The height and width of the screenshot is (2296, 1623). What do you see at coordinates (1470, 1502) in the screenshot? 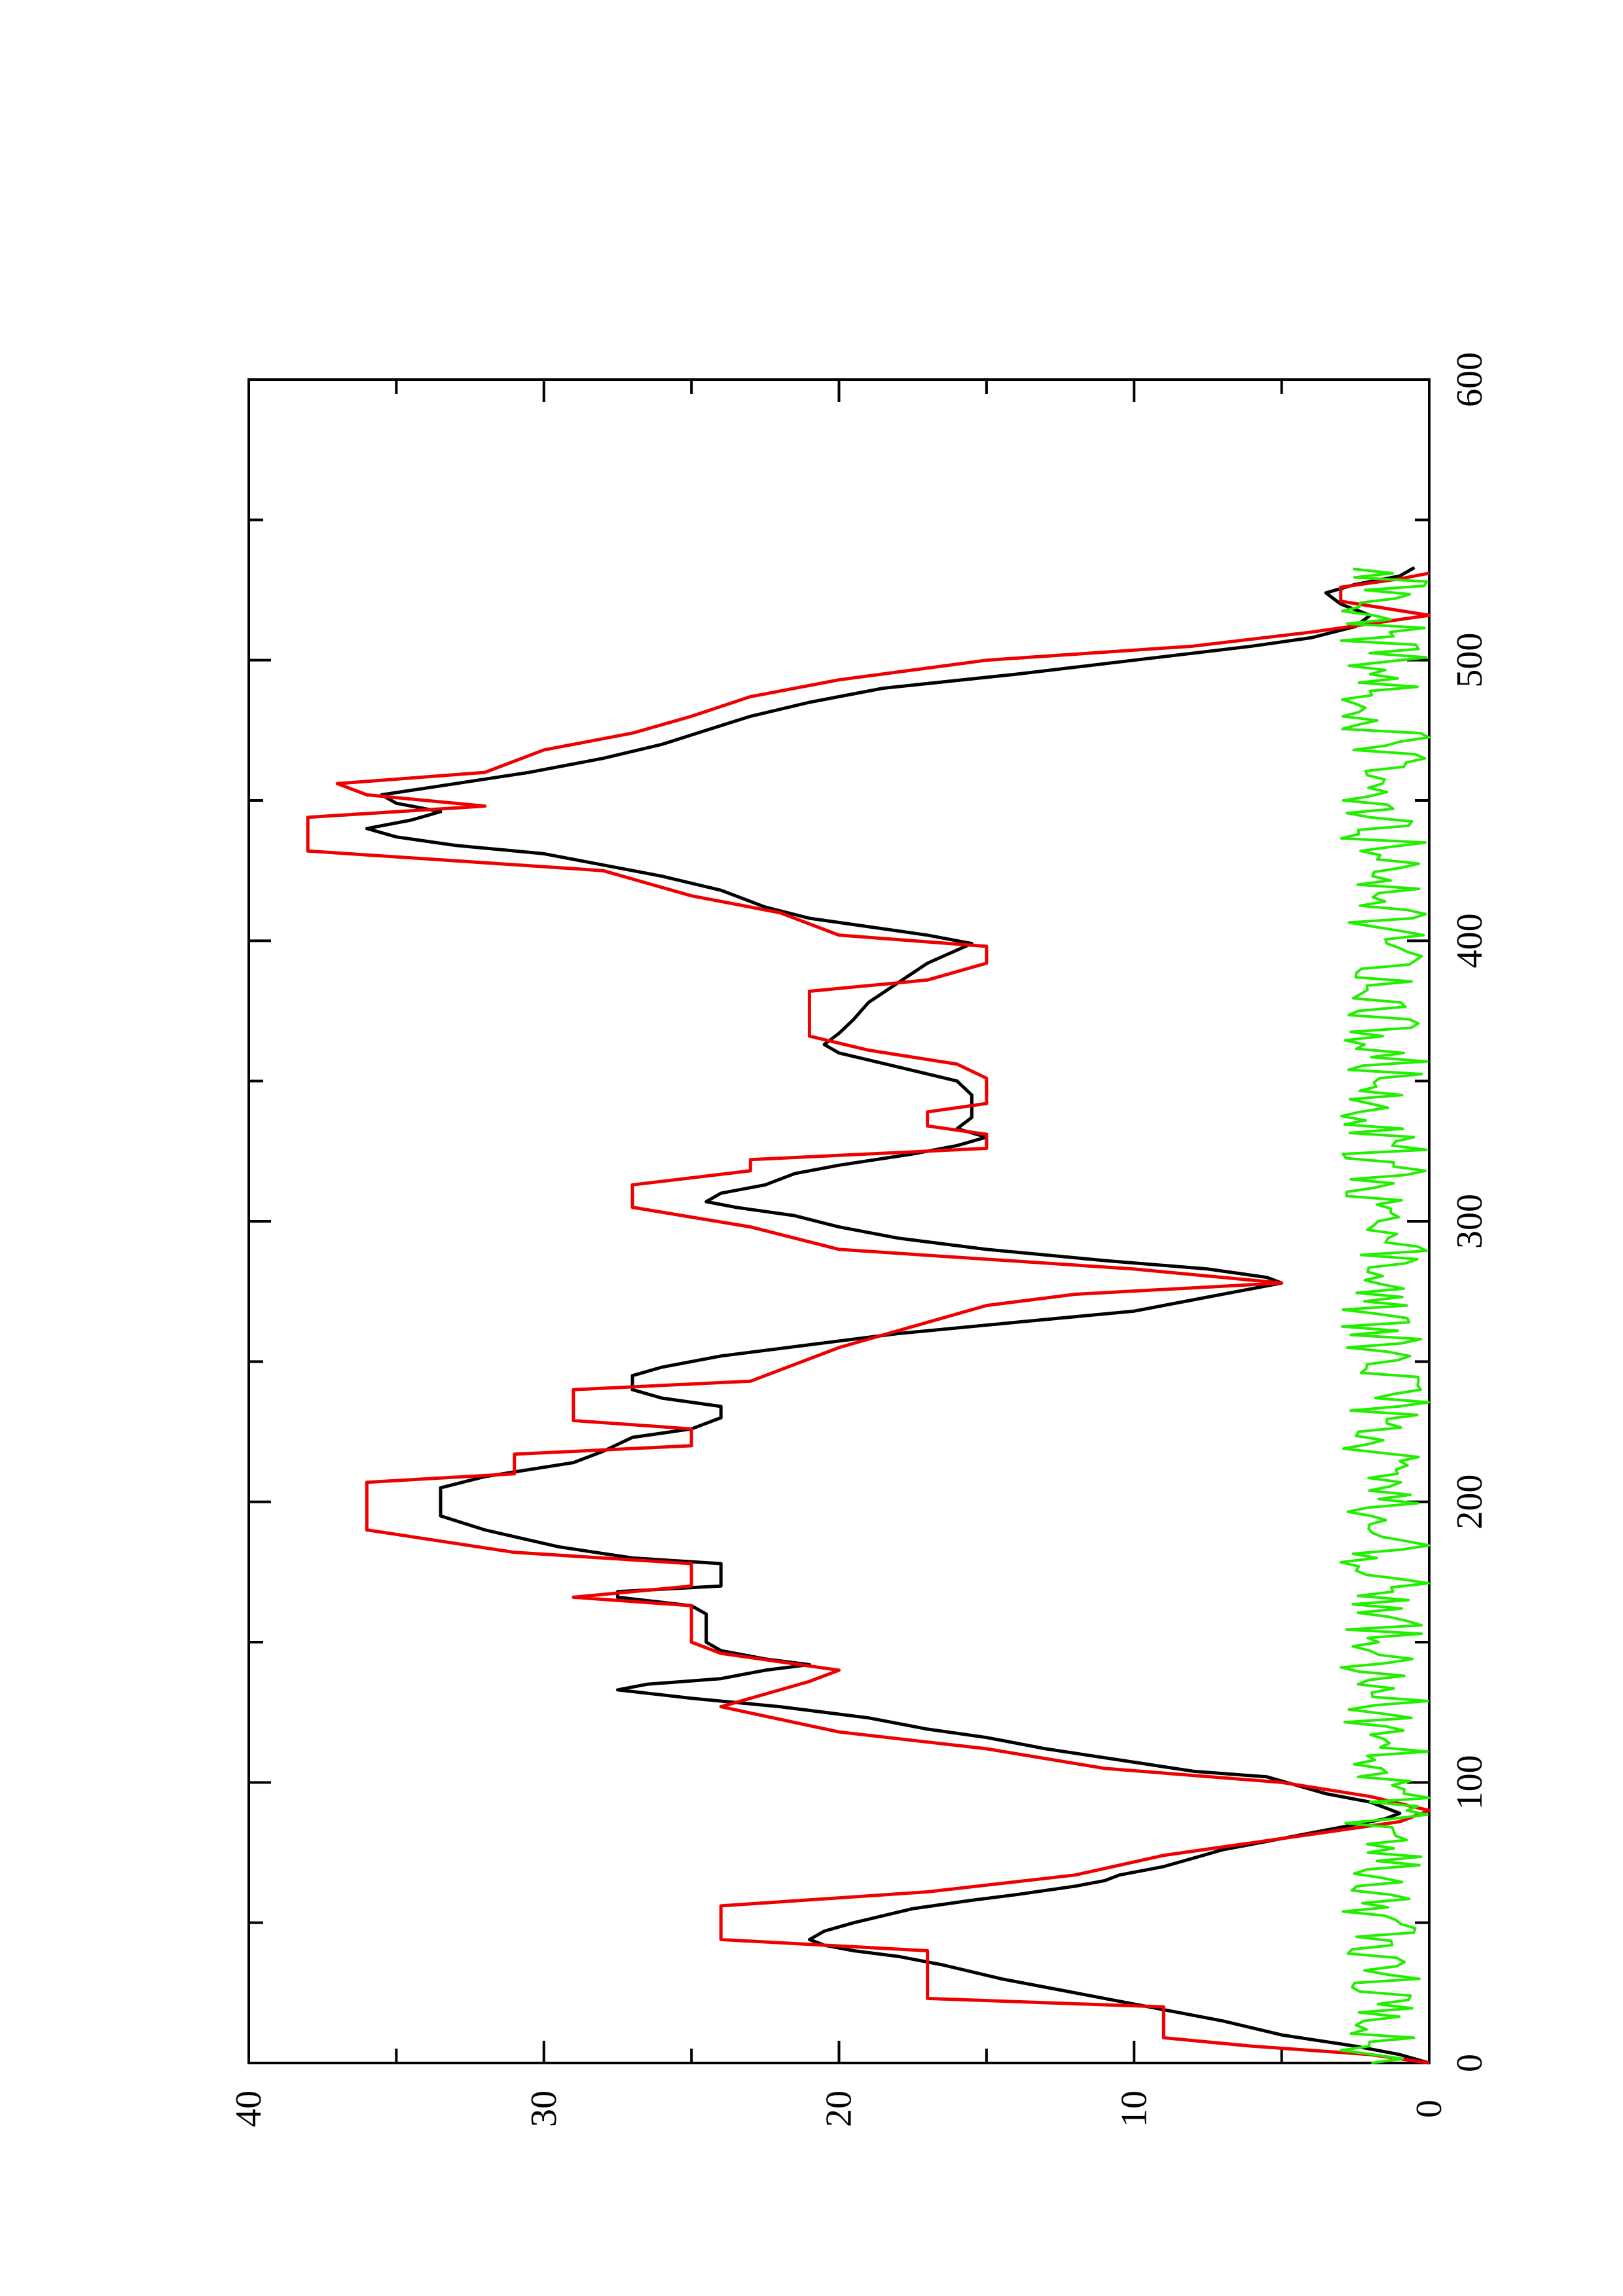
I see `x-tick-label: 200` at bounding box center [1470, 1502].